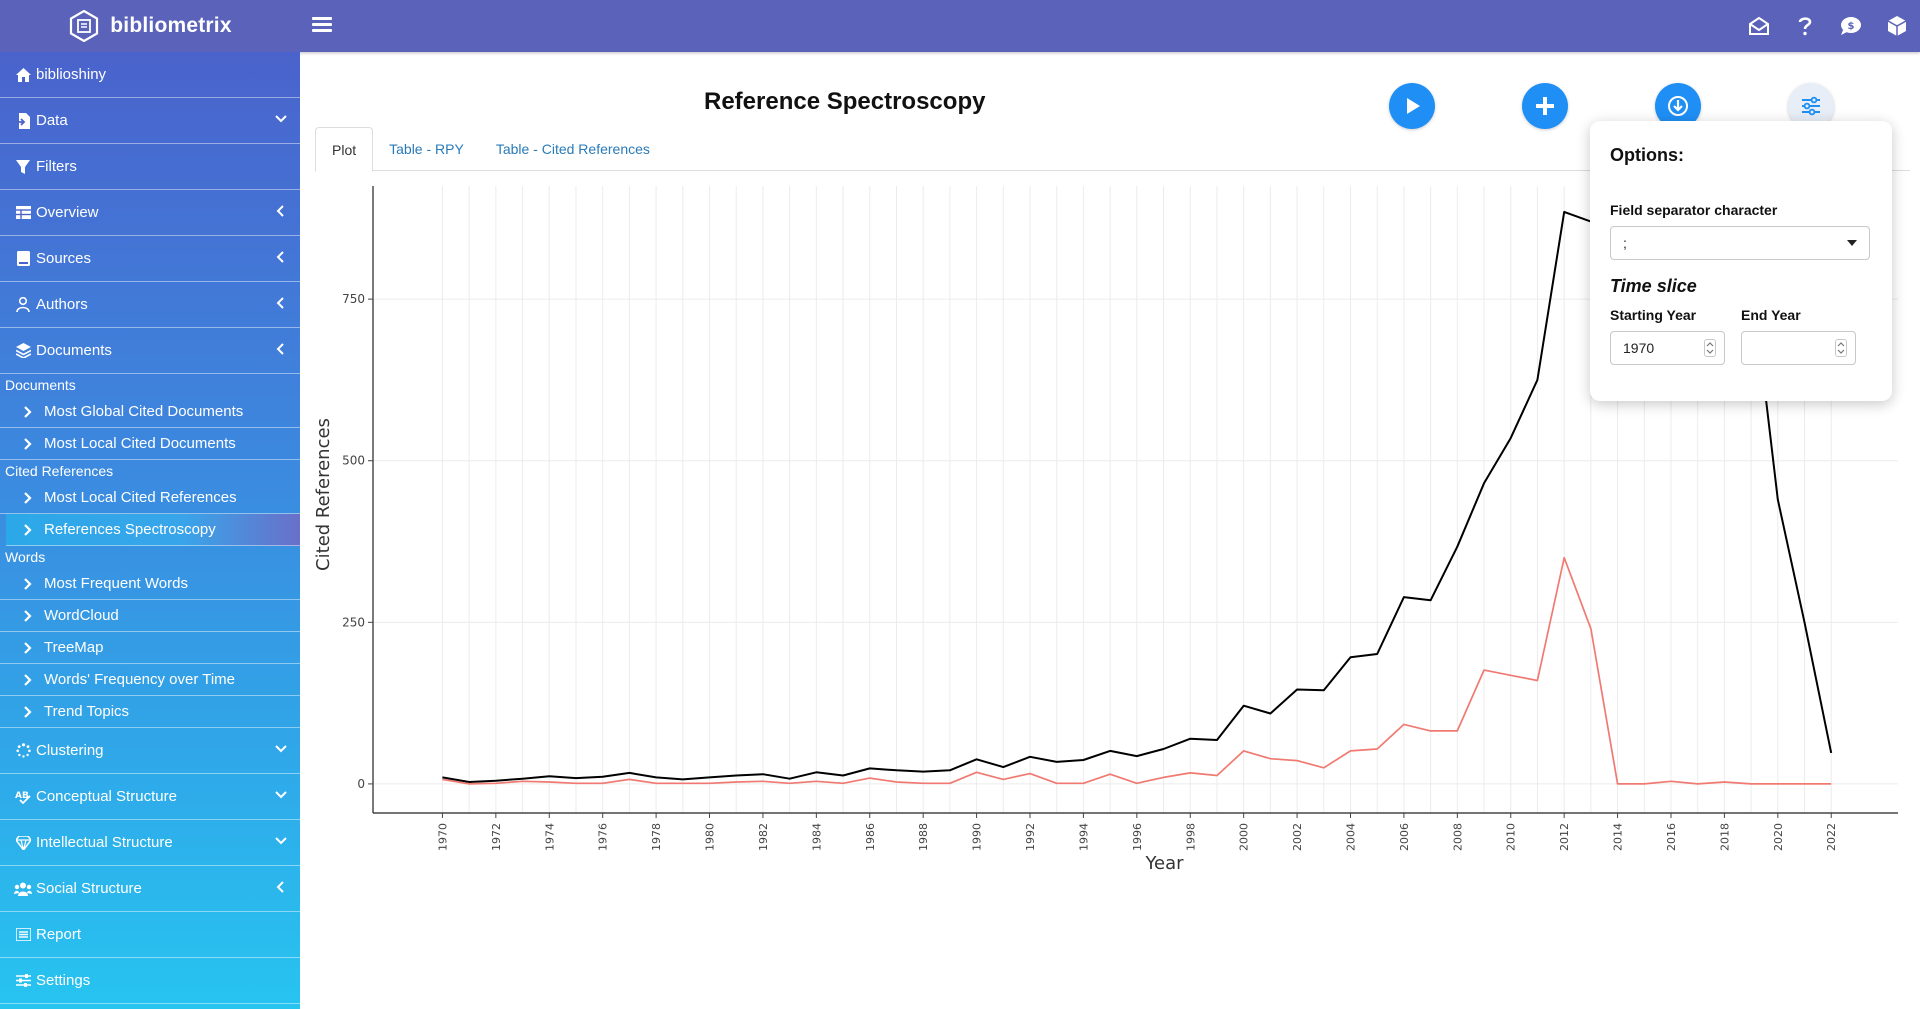  I want to click on y-tick-label: 250, so click(353, 622).